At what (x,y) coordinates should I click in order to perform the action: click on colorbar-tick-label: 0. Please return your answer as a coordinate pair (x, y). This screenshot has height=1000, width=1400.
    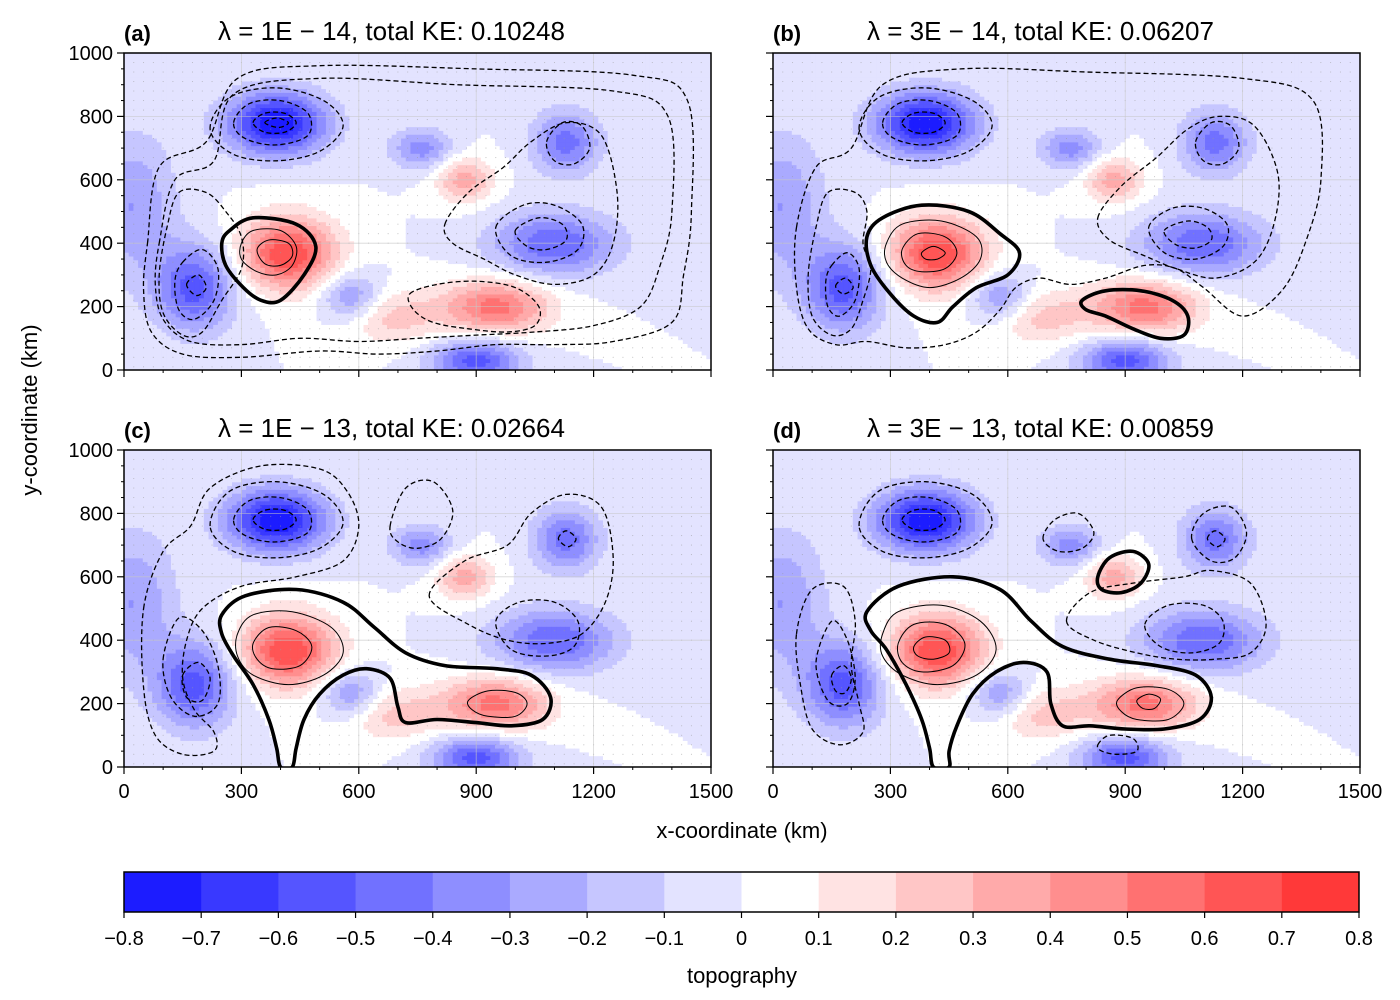
    Looking at the image, I should click on (741, 939).